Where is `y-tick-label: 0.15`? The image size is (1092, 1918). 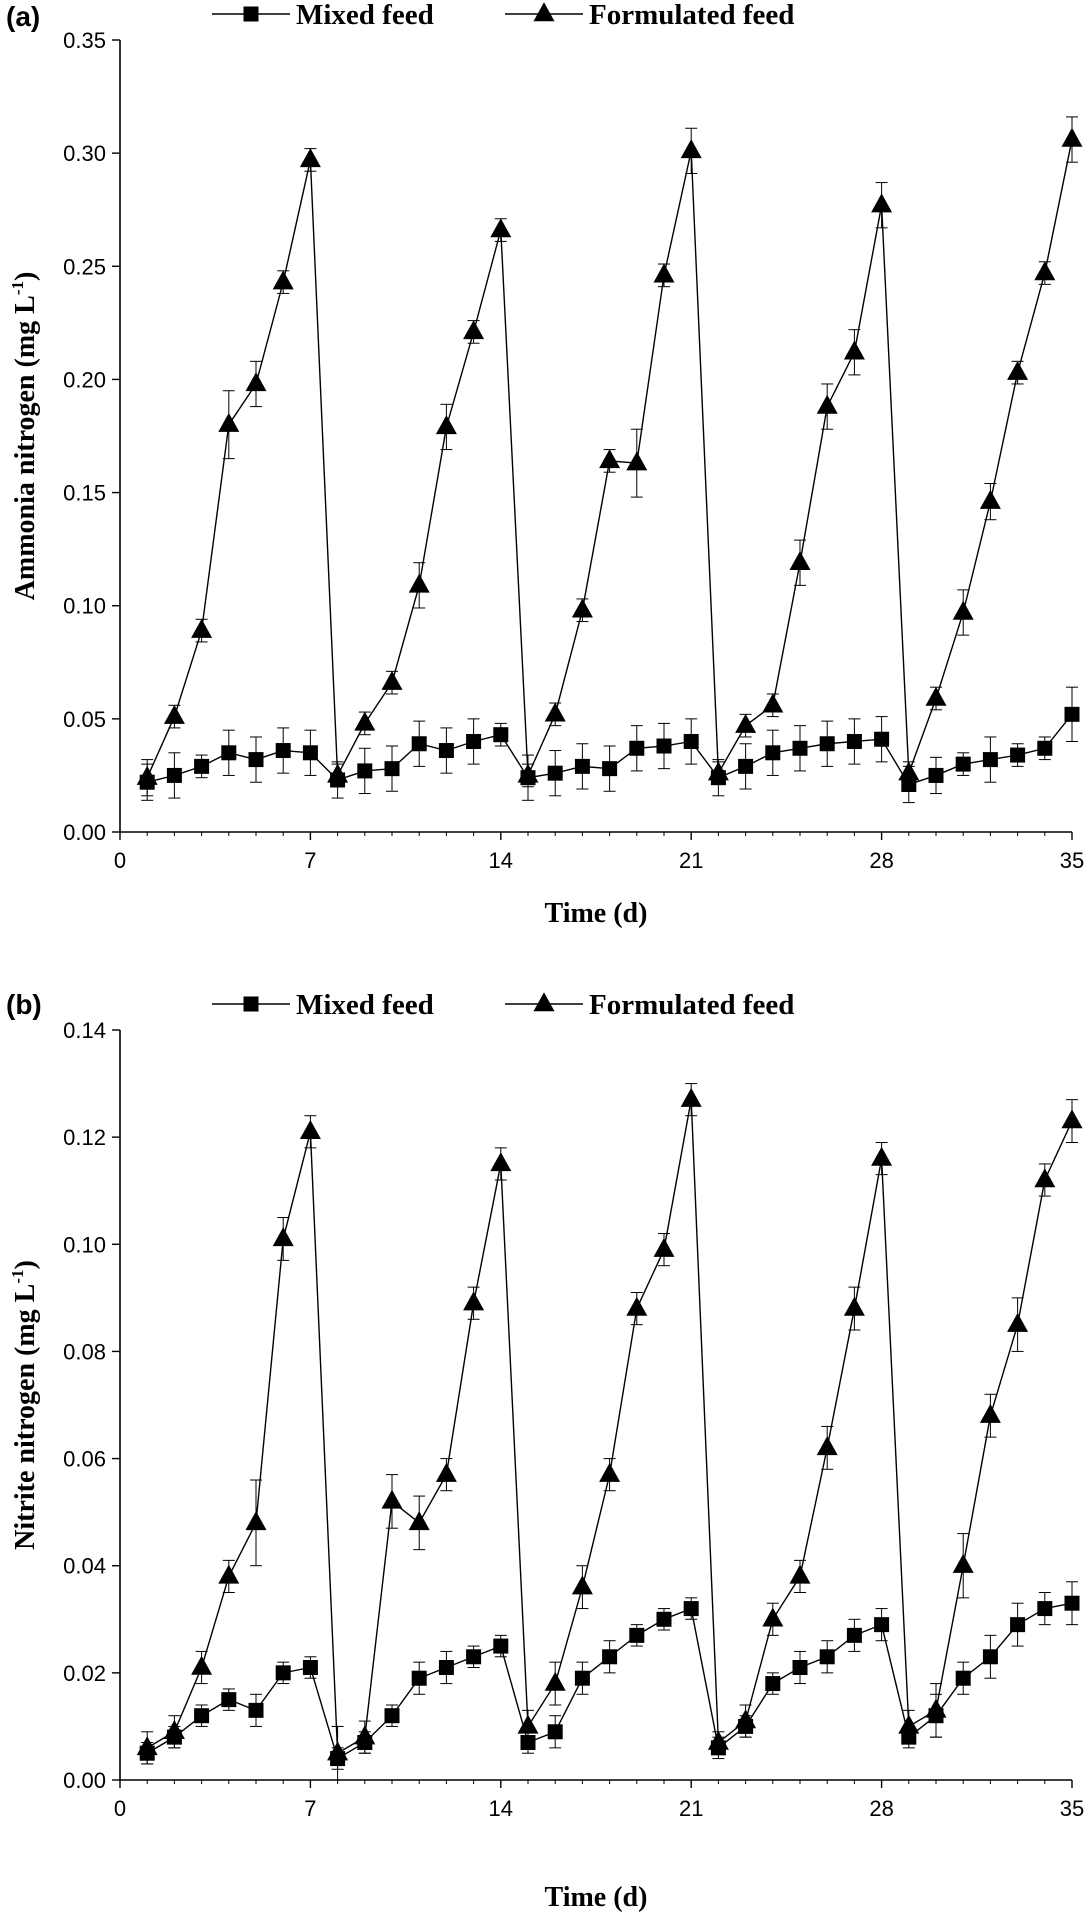
y-tick-label: 0.15 is located at coordinates (84, 493).